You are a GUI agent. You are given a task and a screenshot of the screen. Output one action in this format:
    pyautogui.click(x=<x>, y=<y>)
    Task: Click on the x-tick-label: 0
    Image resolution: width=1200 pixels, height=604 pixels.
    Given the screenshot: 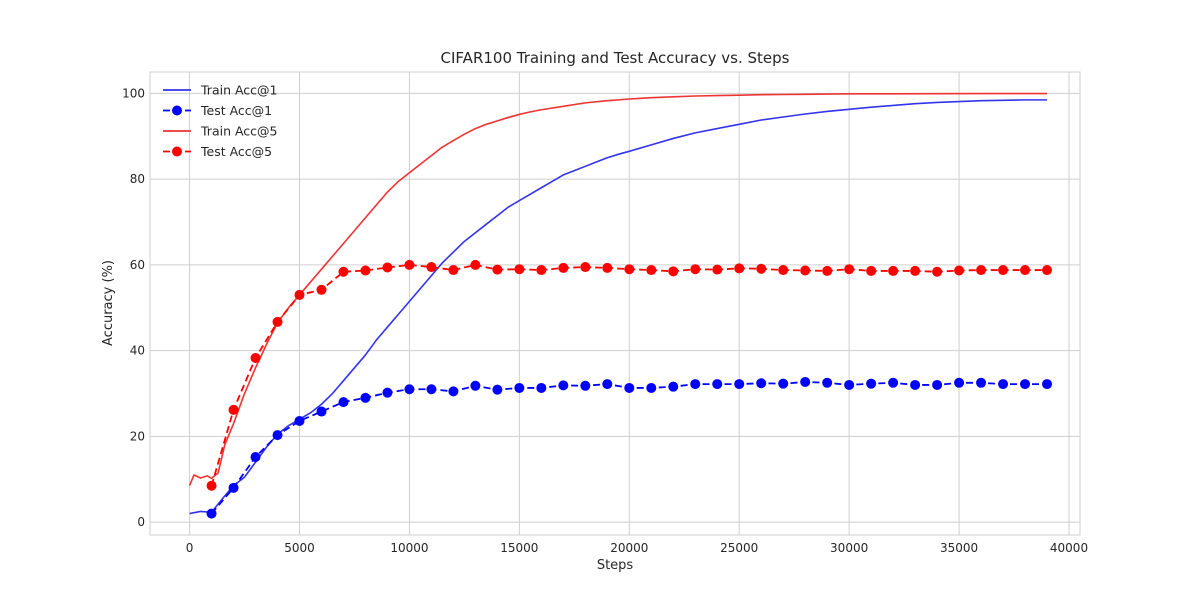 What is the action you would take?
    pyautogui.click(x=190, y=548)
    